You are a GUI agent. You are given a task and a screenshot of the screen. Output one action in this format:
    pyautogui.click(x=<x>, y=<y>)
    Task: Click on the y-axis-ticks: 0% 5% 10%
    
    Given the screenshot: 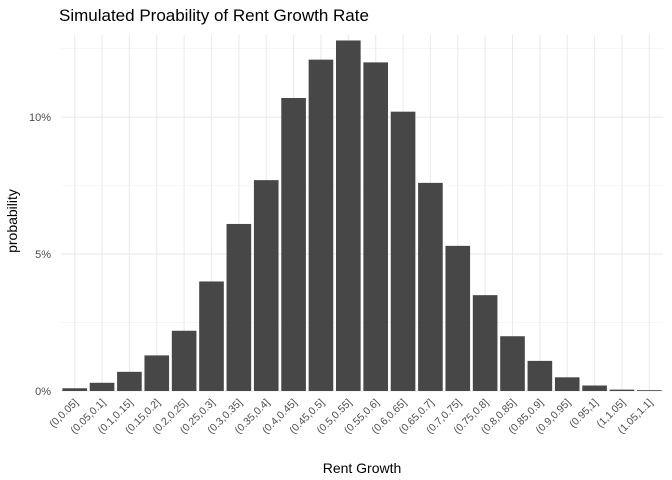 What is the action you would take?
    pyautogui.click(x=40, y=255)
    